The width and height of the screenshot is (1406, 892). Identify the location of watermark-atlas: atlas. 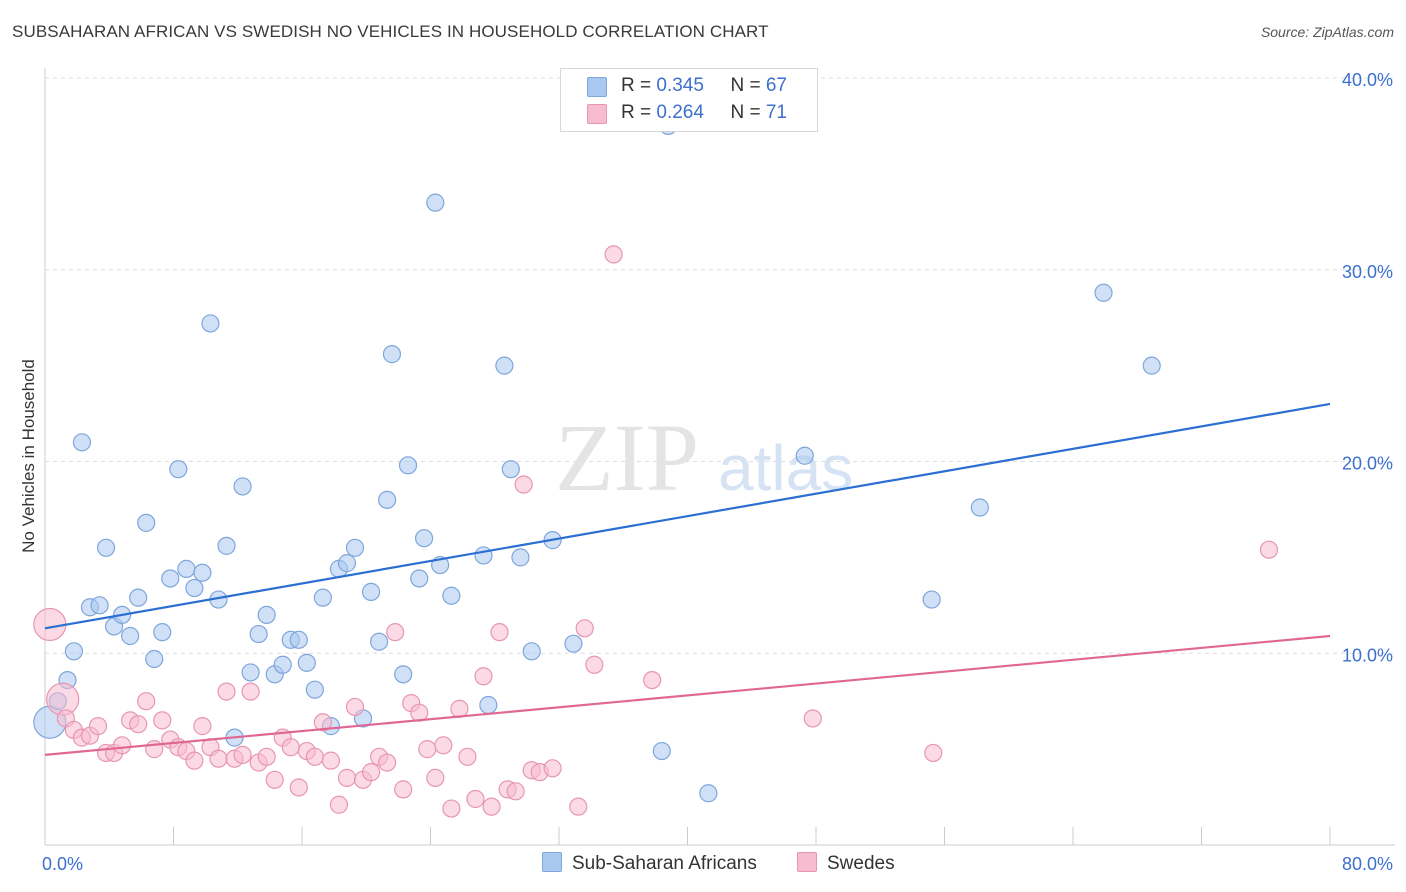
(785, 468).